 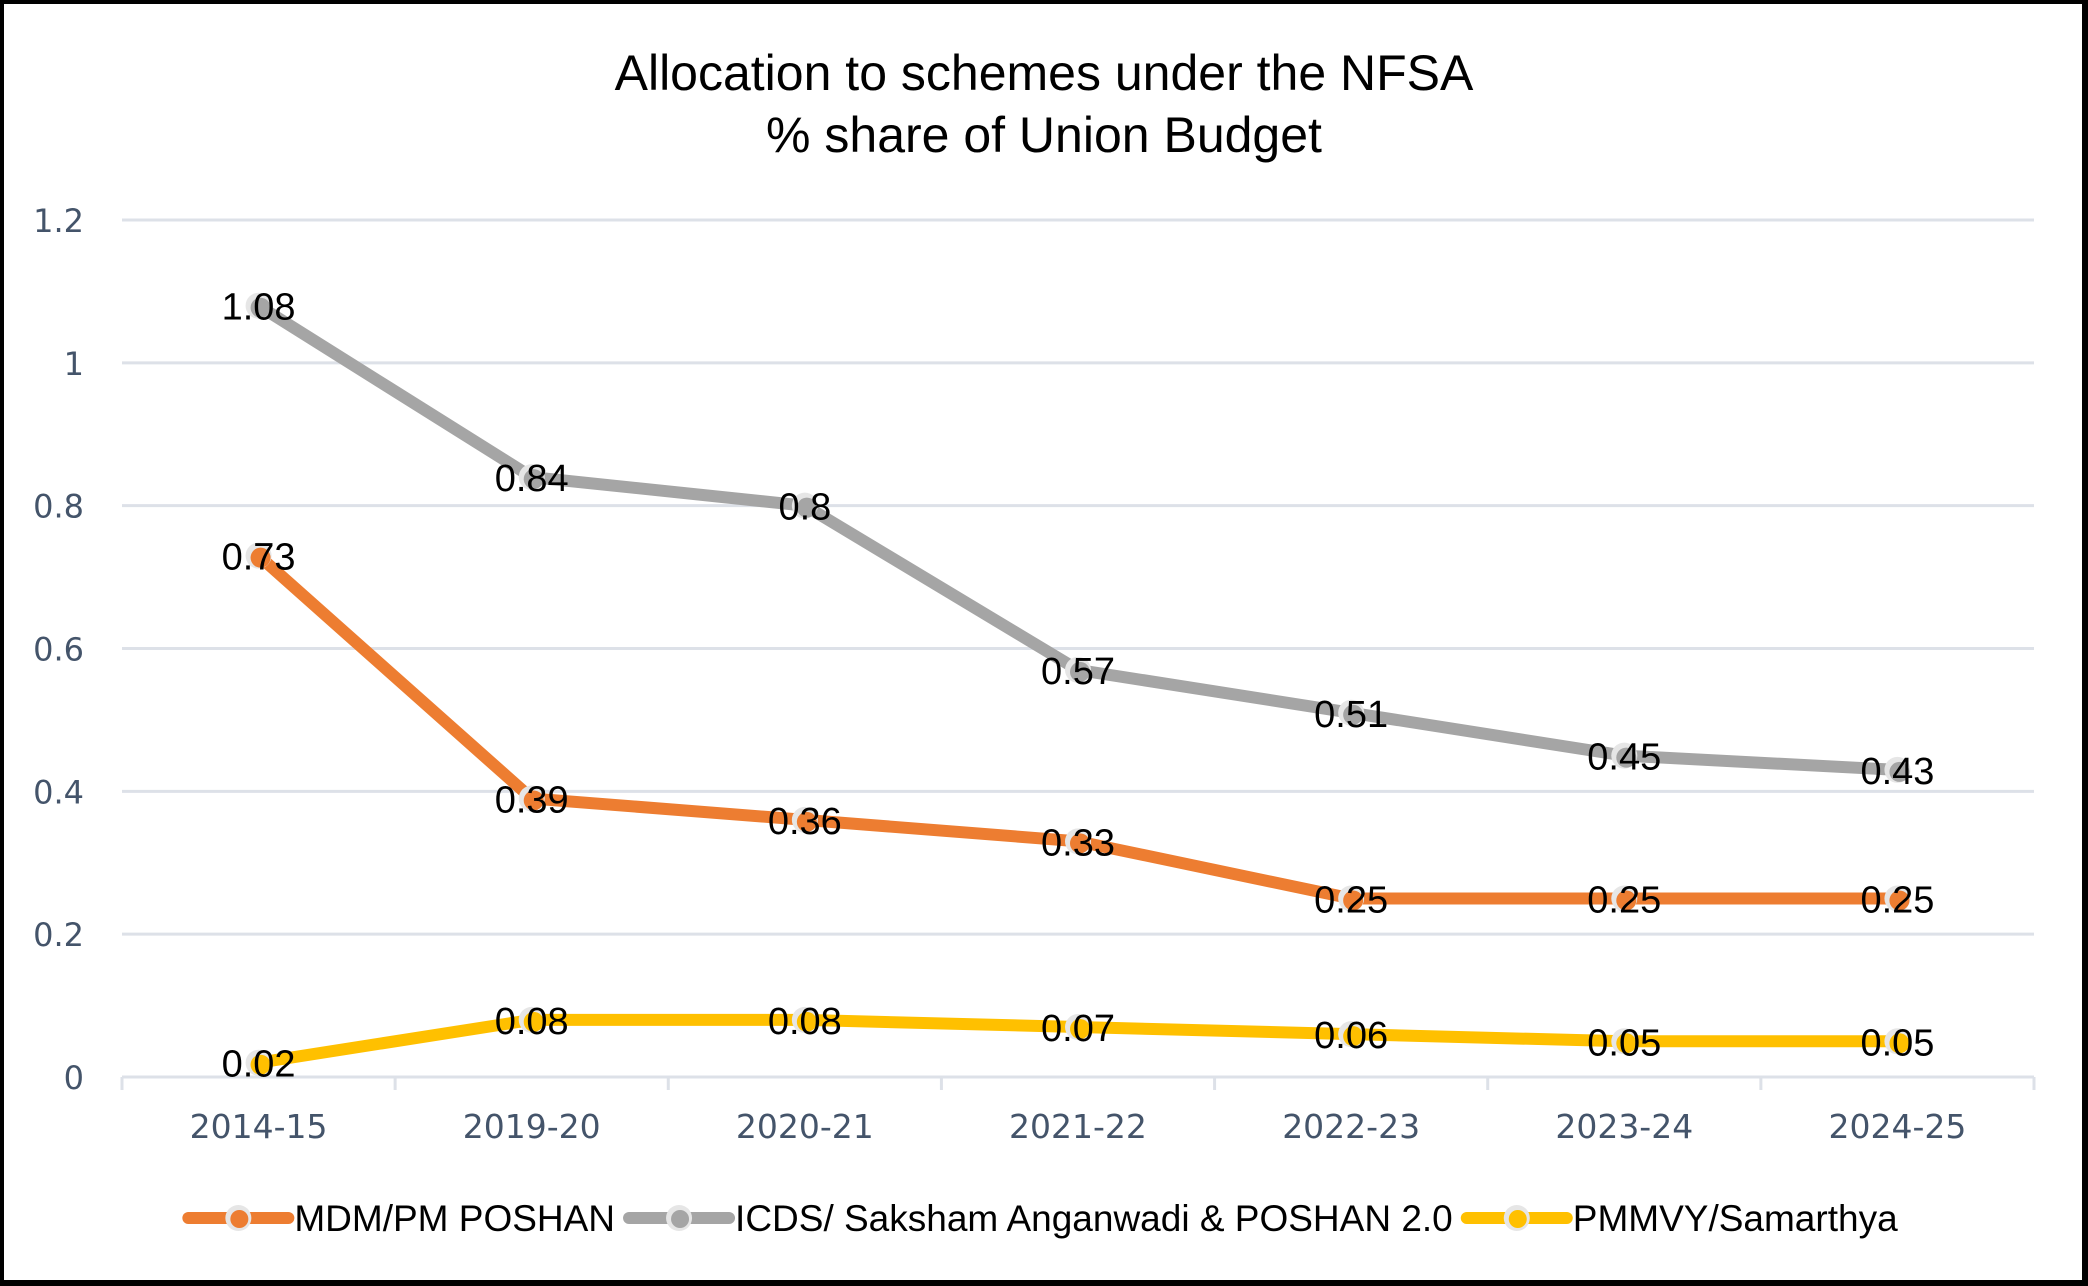 What do you see at coordinates (1735, 1218) in the screenshot?
I see `legend-label: PMMVY/Samarthya` at bounding box center [1735, 1218].